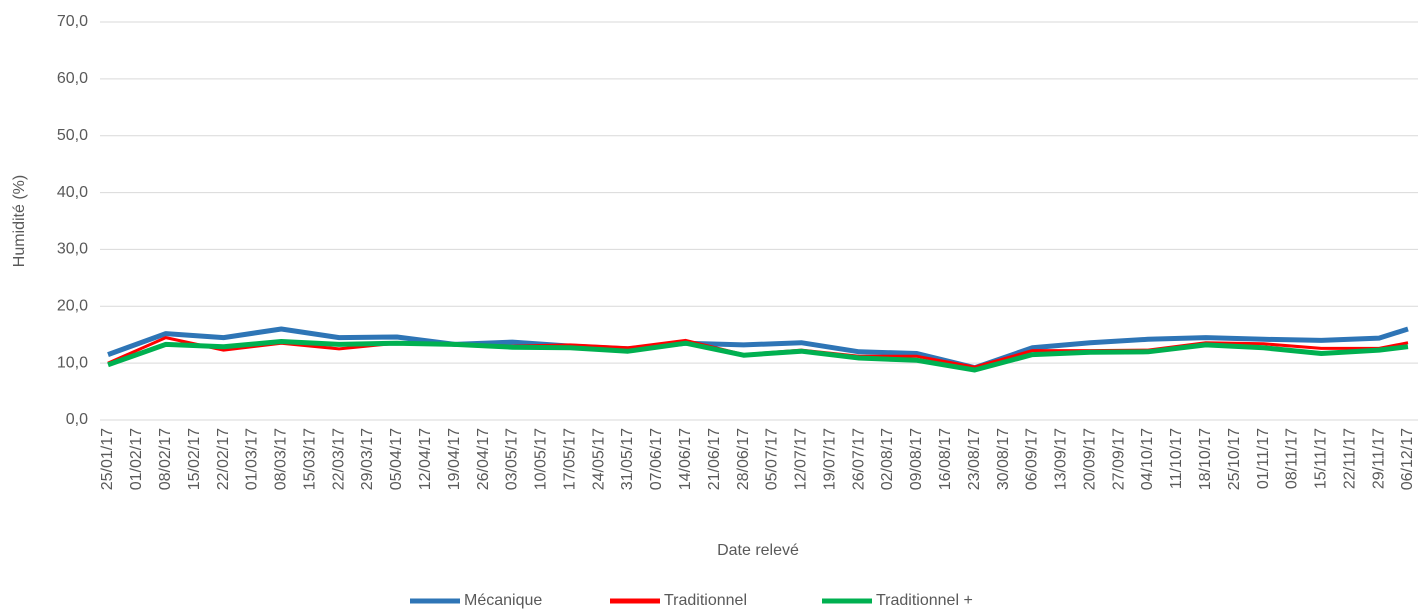 The width and height of the screenshot is (1418, 612). I want to click on x-tick-label: 05/07/17, so click(772, 459).